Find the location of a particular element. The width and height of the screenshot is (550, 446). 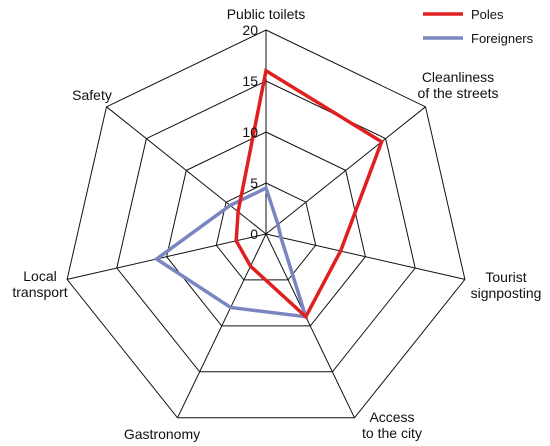

spoke-access-to-the-city is located at coordinates (310, 326).